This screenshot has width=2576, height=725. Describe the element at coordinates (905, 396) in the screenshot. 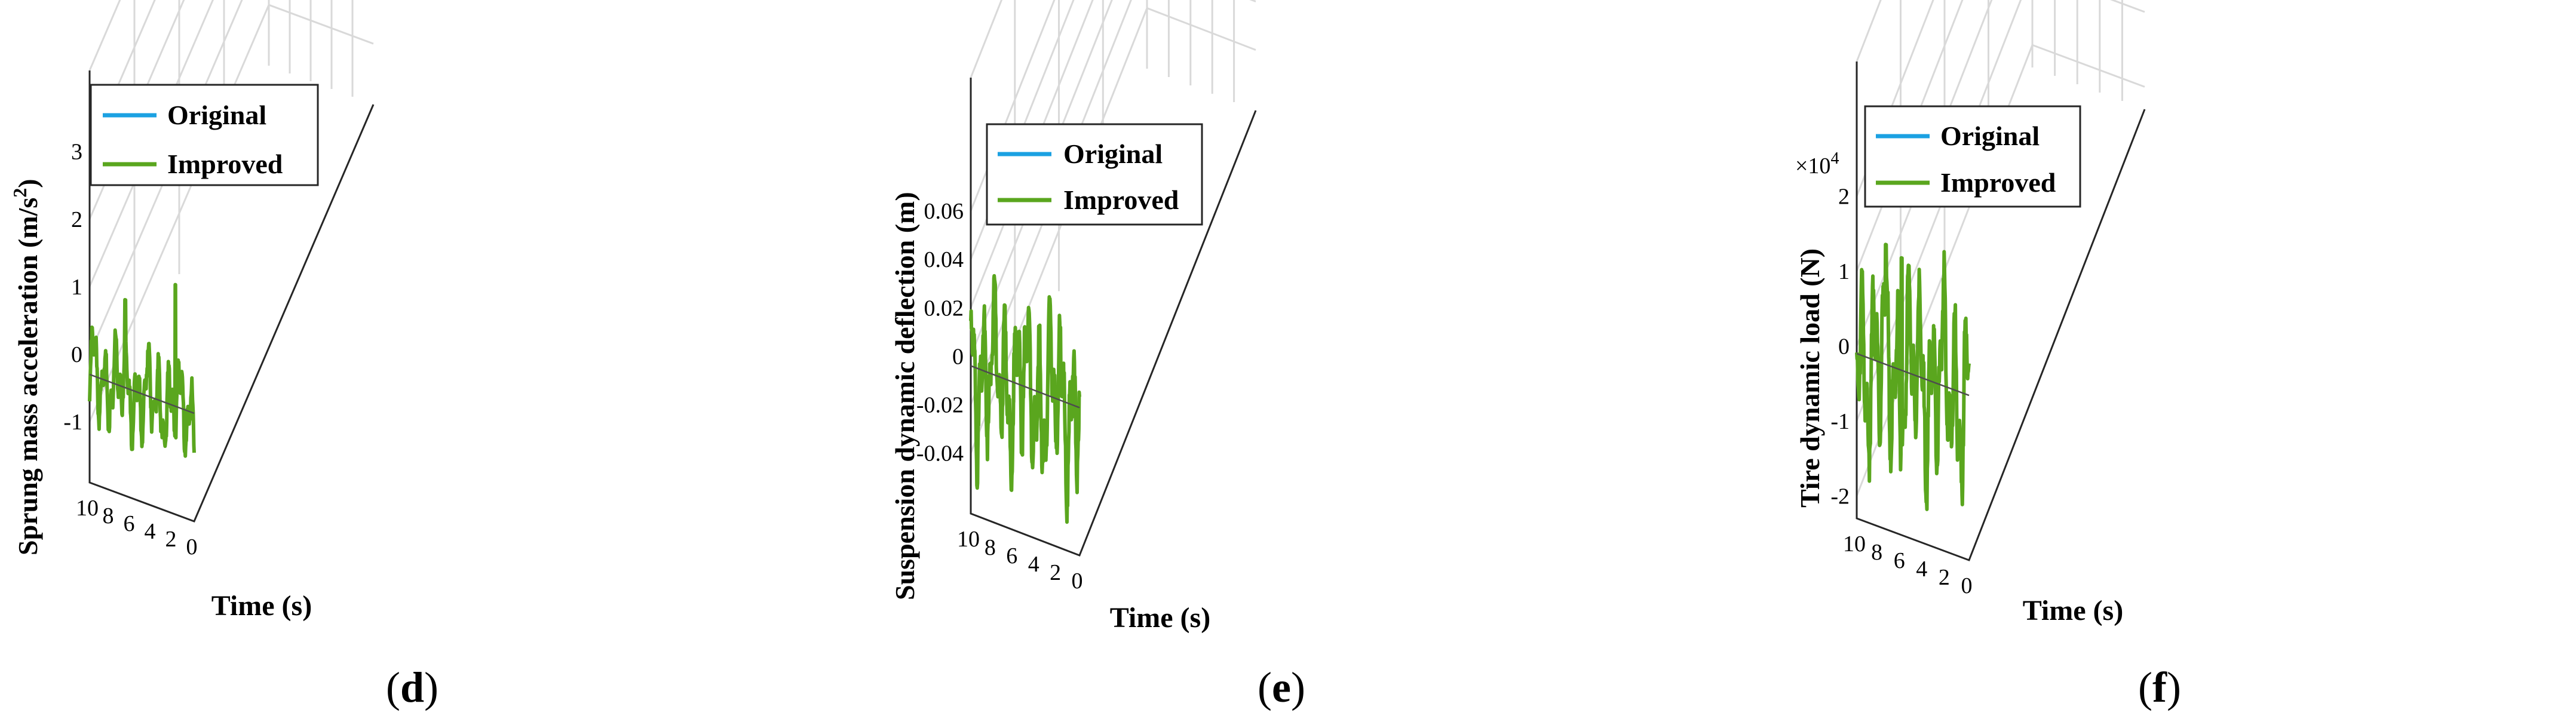

I see `panel-e-y-axis-label: Suspension dynamic deflection (m)` at that location.